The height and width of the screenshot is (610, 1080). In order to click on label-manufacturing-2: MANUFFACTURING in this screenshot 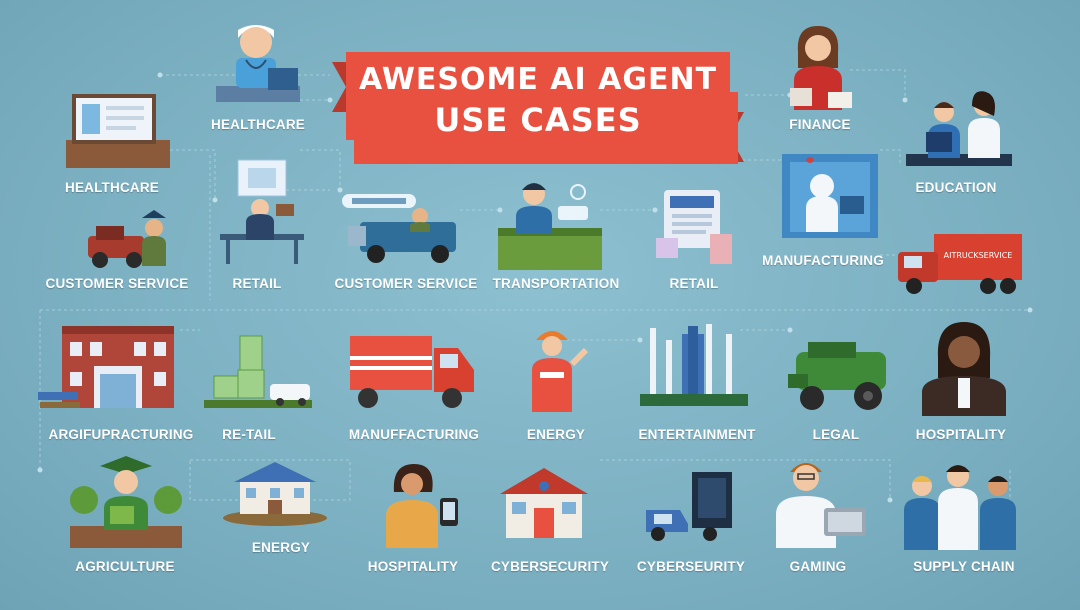, I will do `click(414, 434)`.